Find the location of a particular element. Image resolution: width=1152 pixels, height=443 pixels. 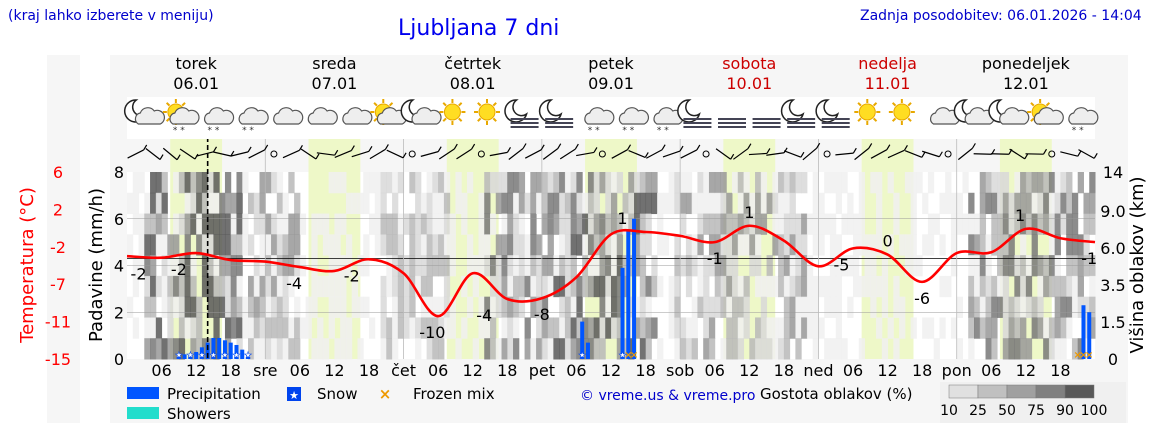

temp-tick-label: 6 is located at coordinates (58, 172).